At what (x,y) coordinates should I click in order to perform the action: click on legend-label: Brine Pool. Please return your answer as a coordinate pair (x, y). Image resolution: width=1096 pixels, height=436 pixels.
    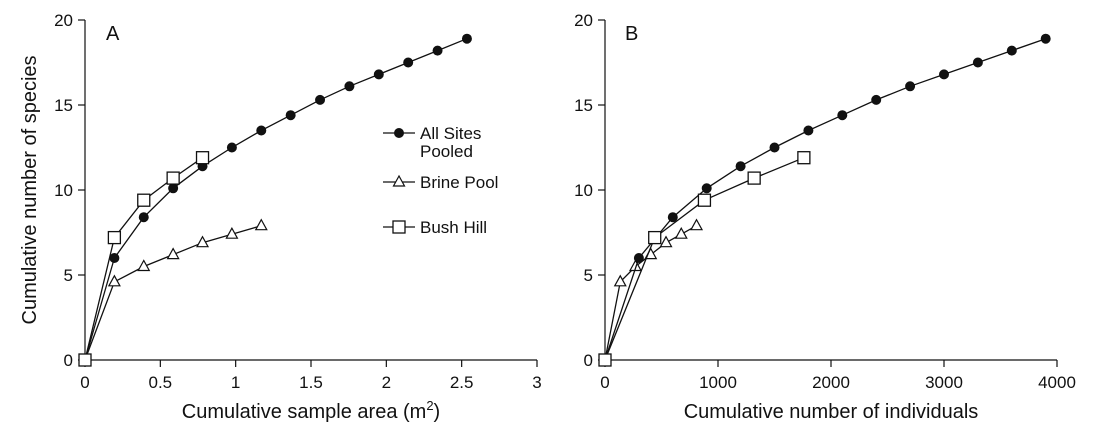
    Looking at the image, I should click on (459, 182).